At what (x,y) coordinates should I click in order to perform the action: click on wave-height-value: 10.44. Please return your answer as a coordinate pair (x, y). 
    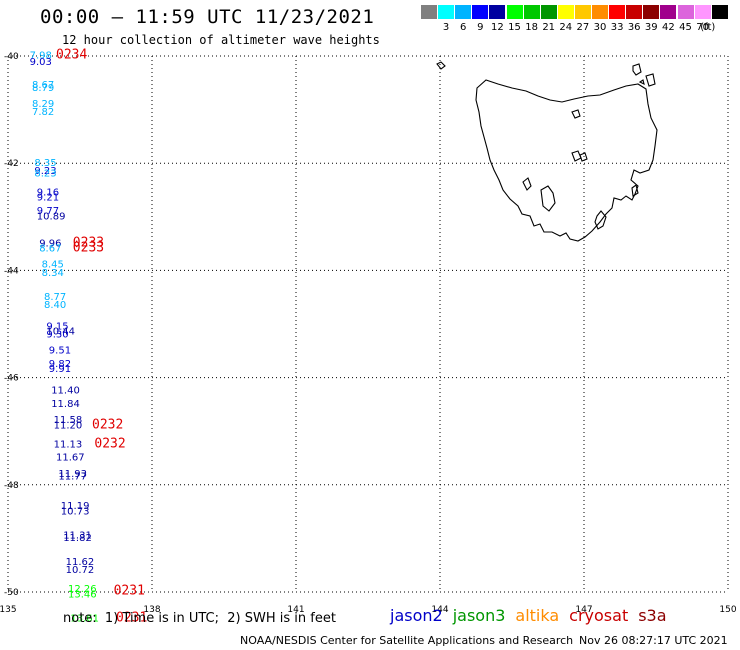
    Looking at the image, I should click on (60, 332).